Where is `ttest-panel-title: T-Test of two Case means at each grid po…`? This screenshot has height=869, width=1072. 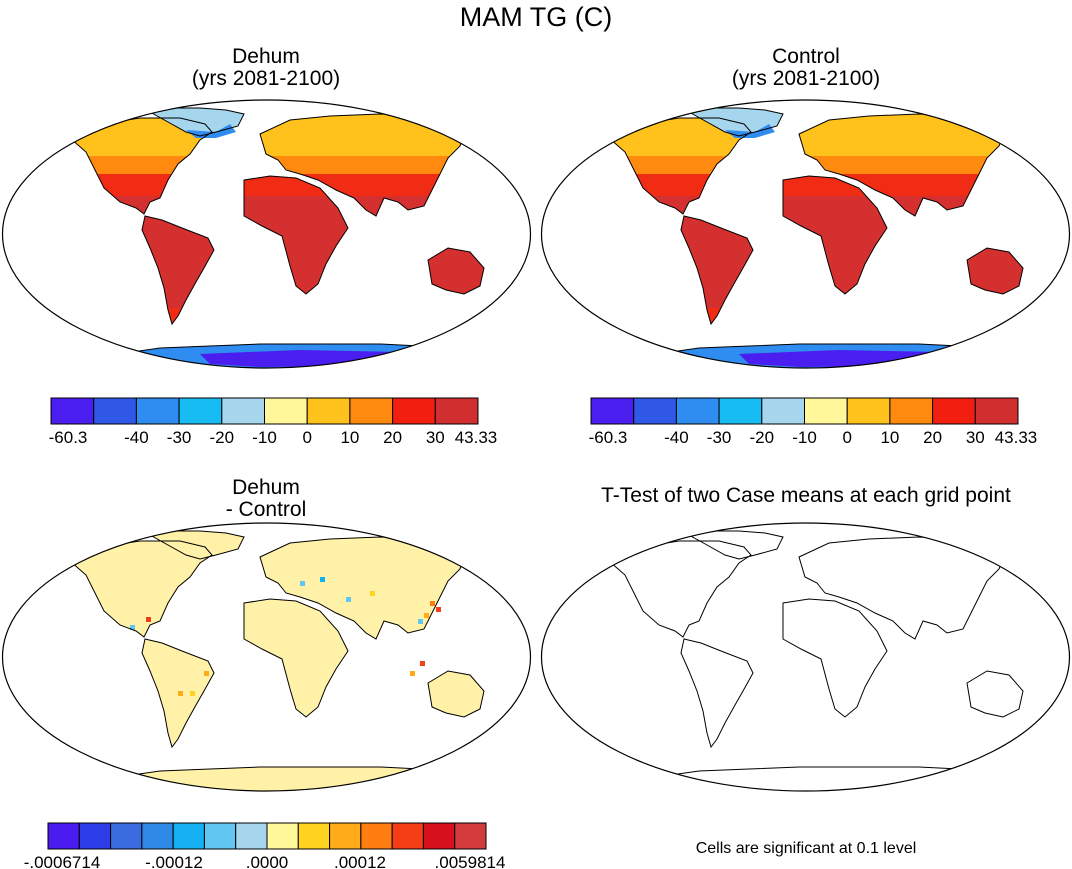 ttest-panel-title: T-Test of two Case means at each grid po… is located at coordinates (806, 495).